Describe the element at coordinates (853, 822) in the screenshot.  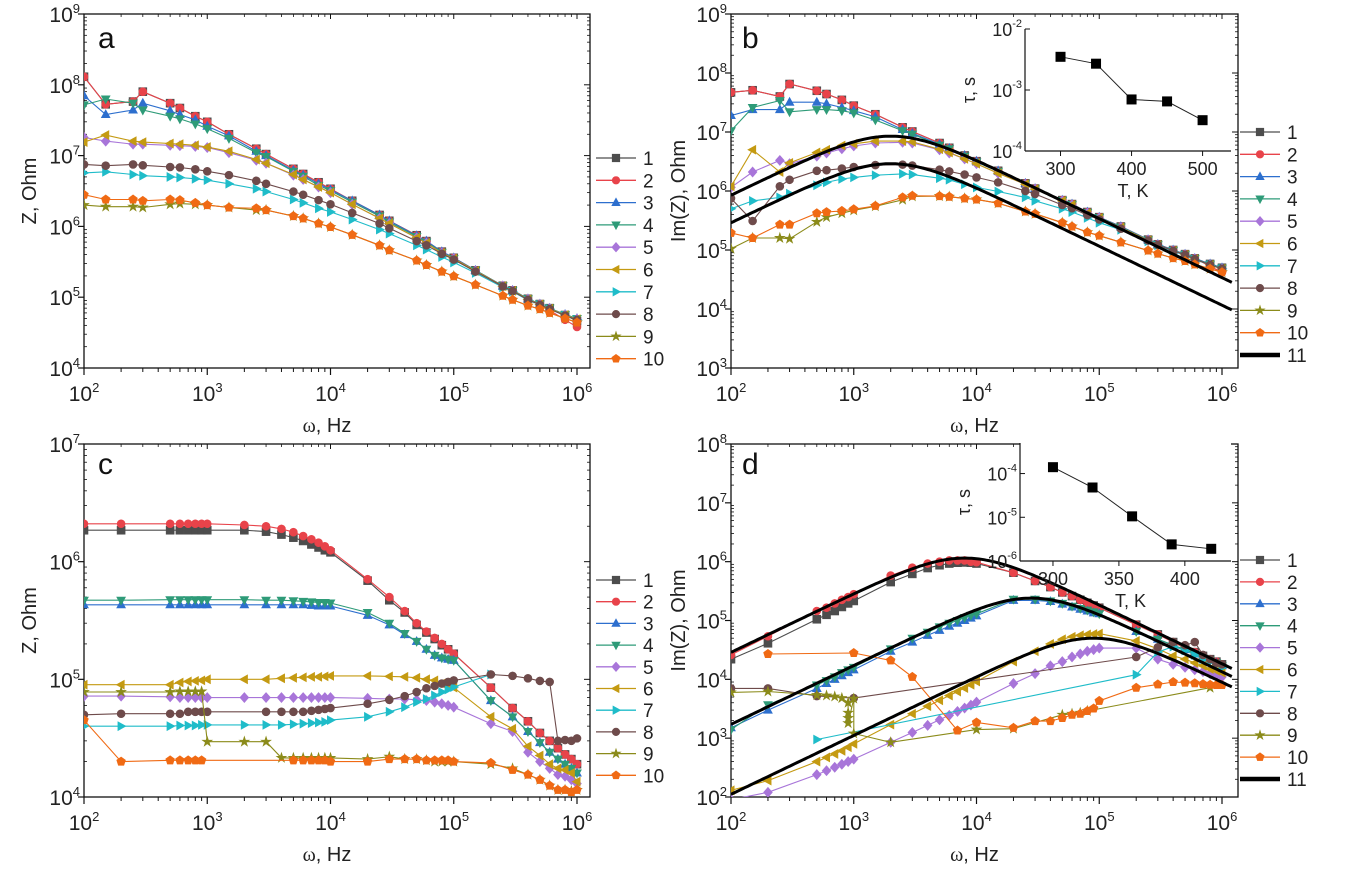
I see `x-tick-label: 10³` at that location.